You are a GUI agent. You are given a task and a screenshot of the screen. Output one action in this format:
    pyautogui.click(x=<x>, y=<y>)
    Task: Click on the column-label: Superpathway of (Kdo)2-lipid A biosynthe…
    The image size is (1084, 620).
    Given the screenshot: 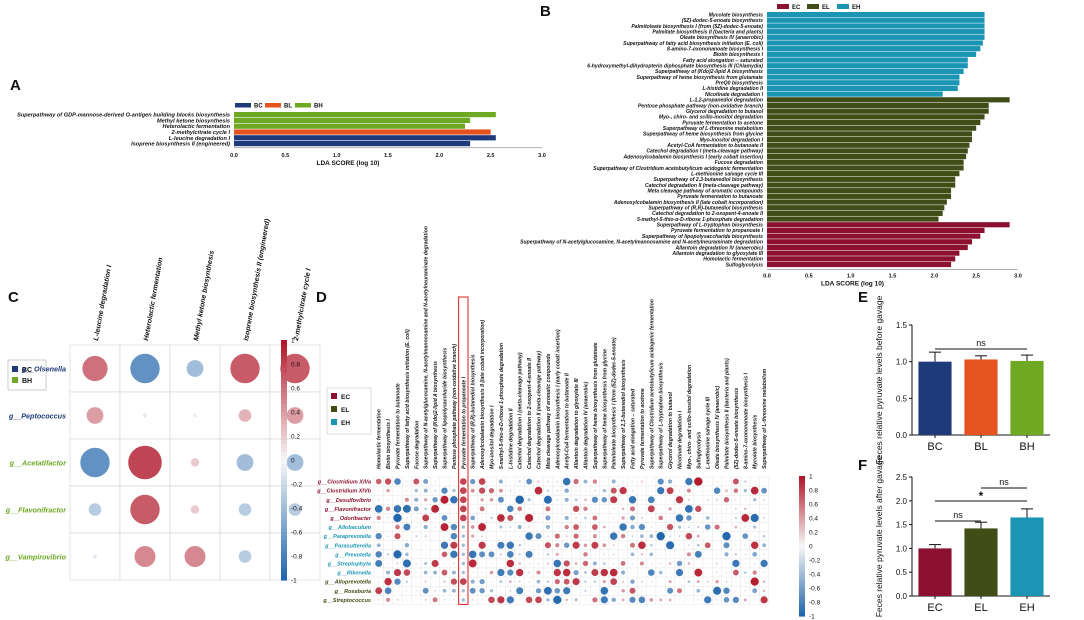 What is the action you would take?
    pyautogui.click(x=436, y=415)
    